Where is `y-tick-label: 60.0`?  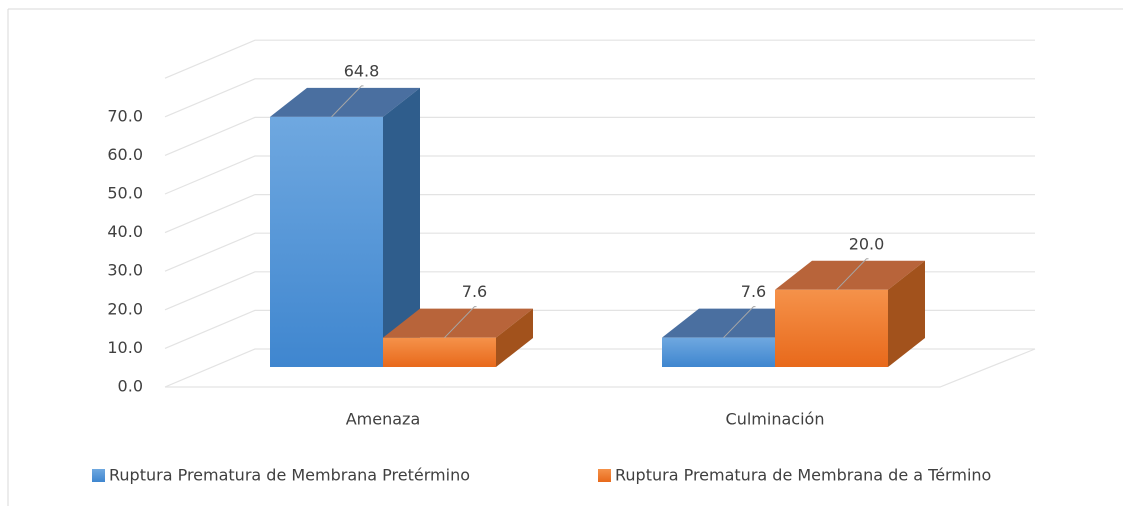
y-tick-label: 60.0 is located at coordinates (125, 154).